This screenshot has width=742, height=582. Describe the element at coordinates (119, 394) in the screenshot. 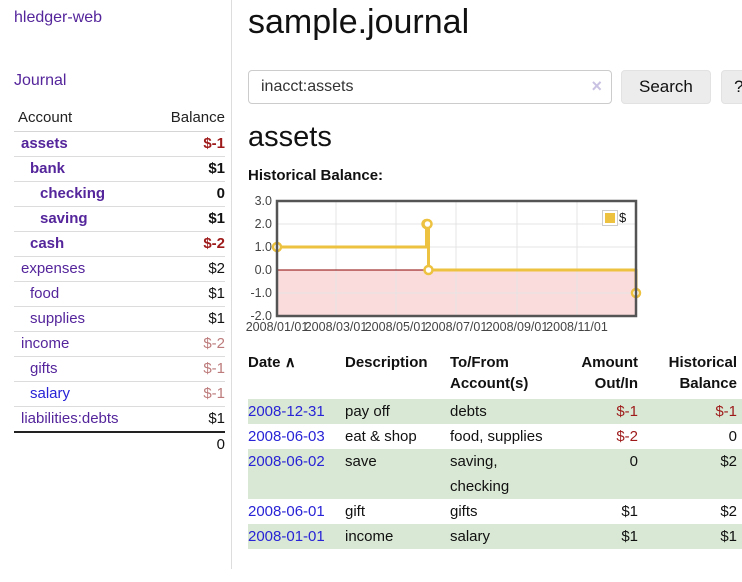

I see `account-row: salary $-1` at that location.